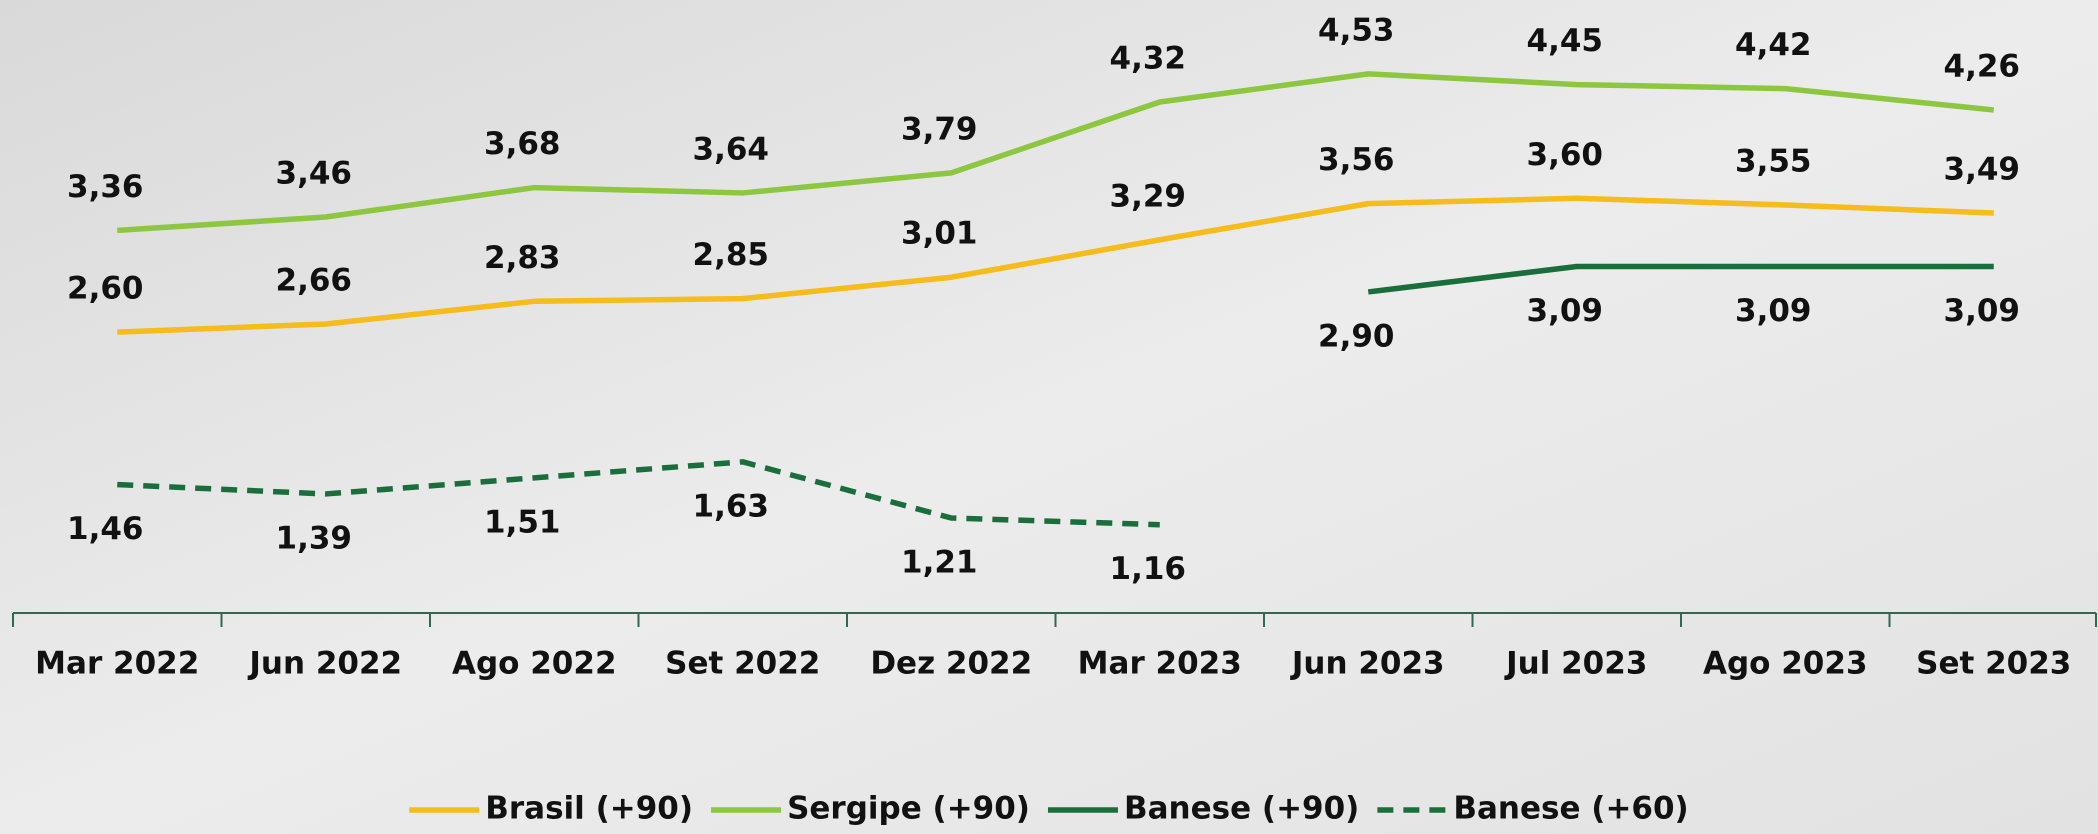  I want to click on x-tick-label: Ago 2022, so click(534, 664).